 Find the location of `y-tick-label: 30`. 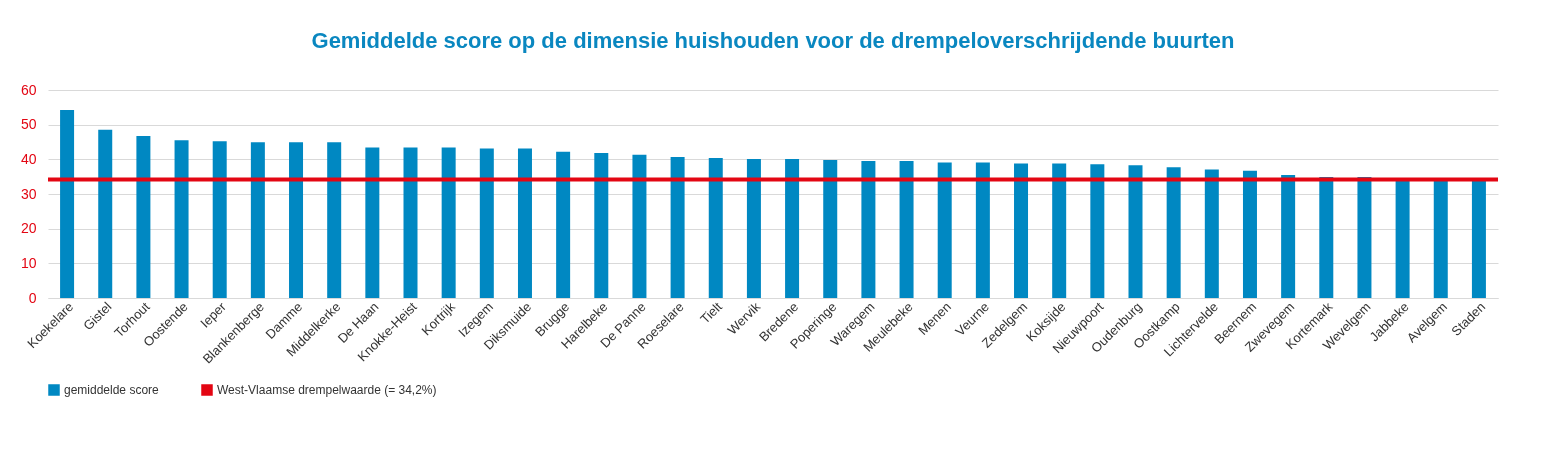

y-tick-label: 30 is located at coordinates (28, 193).